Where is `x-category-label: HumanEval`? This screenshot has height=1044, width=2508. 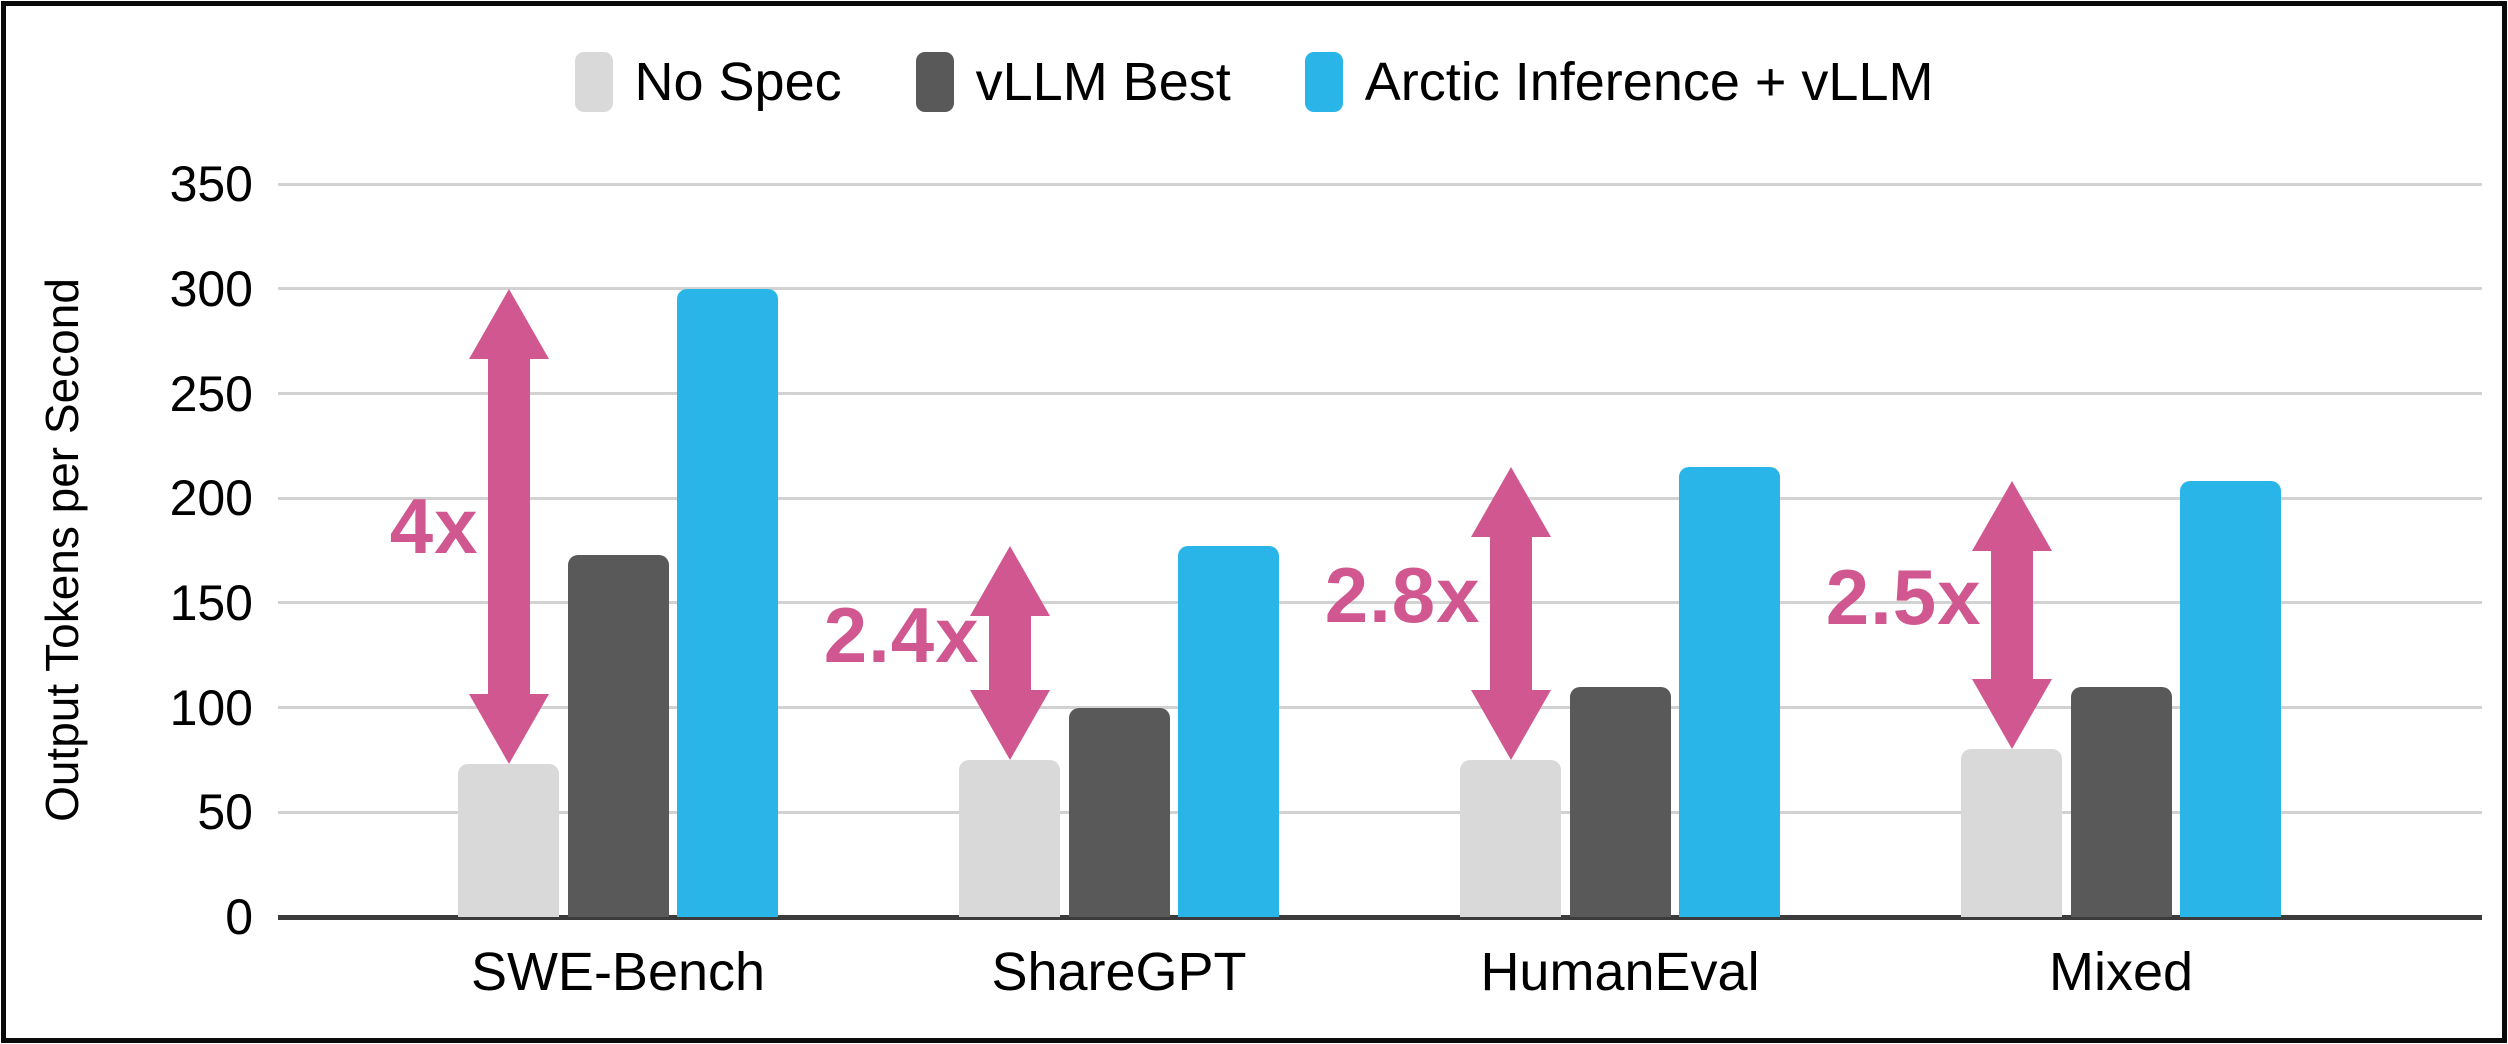
x-category-label: HumanEval is located at coordinates (1620, 972).